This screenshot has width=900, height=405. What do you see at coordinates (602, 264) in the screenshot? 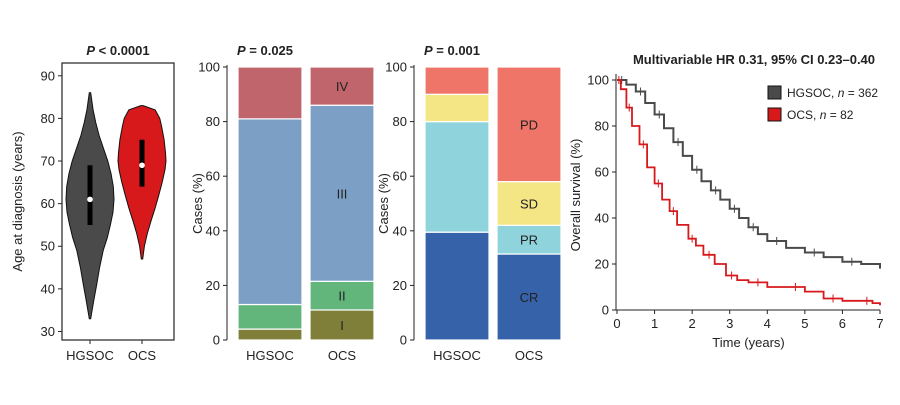
I see `survival-y-tick-label: 20` at bounding box center [602, 264].